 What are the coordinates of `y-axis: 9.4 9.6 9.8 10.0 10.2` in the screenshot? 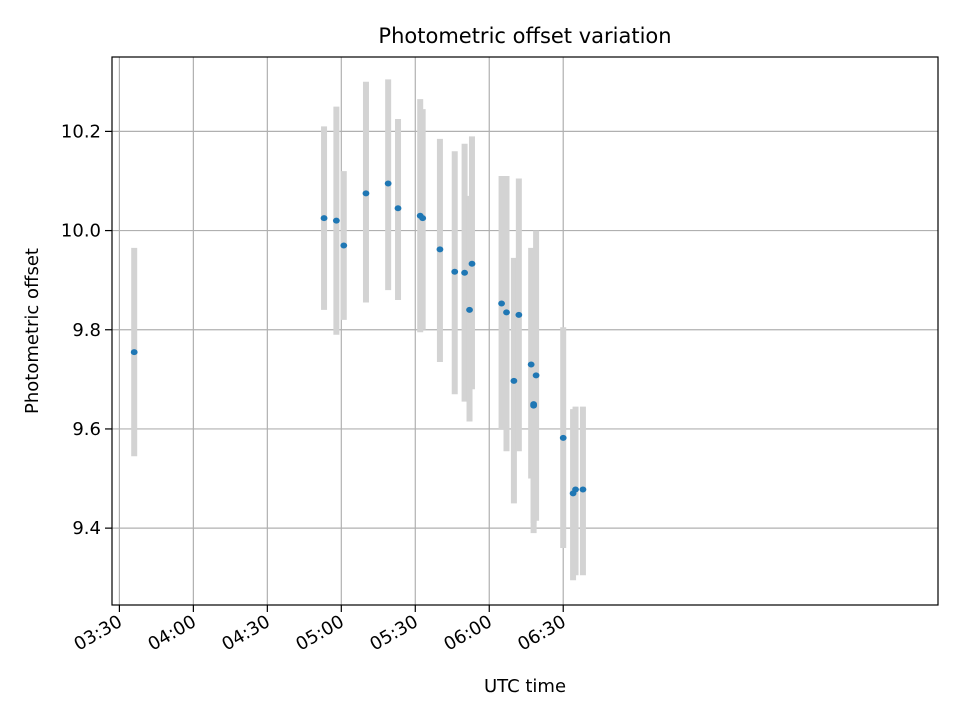 It's located at (86, 330).